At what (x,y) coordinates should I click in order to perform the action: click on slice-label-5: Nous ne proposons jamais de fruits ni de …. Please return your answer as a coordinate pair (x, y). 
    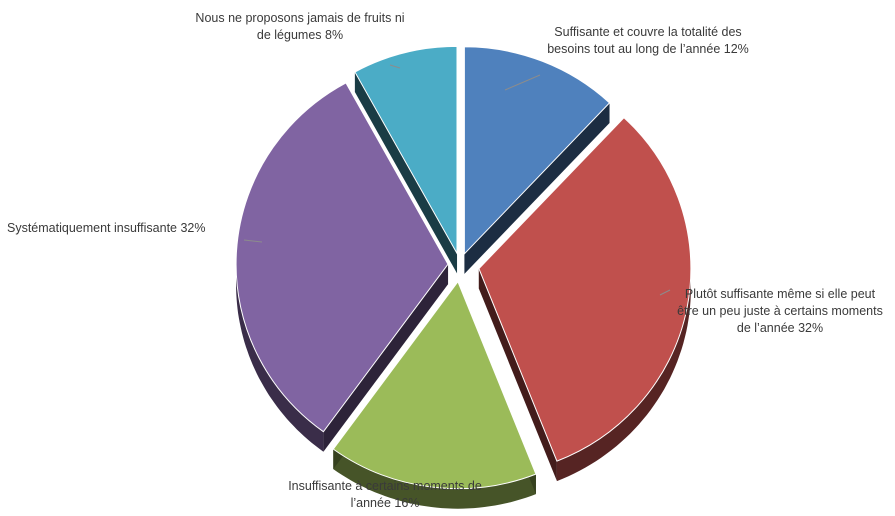
    Looking at the image, I should click on (299, 26).